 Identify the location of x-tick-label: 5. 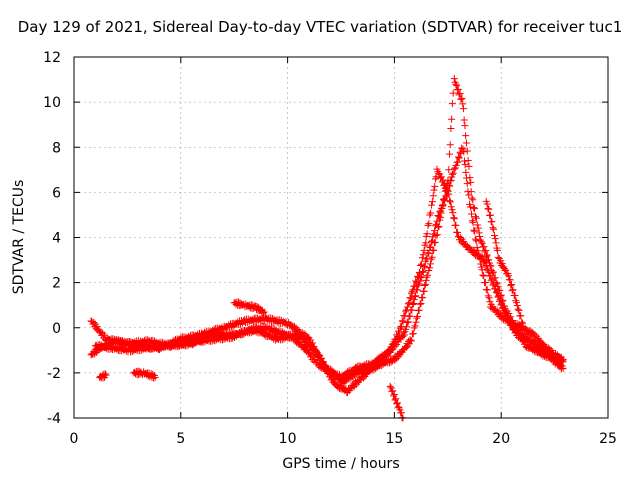
(180, 439).